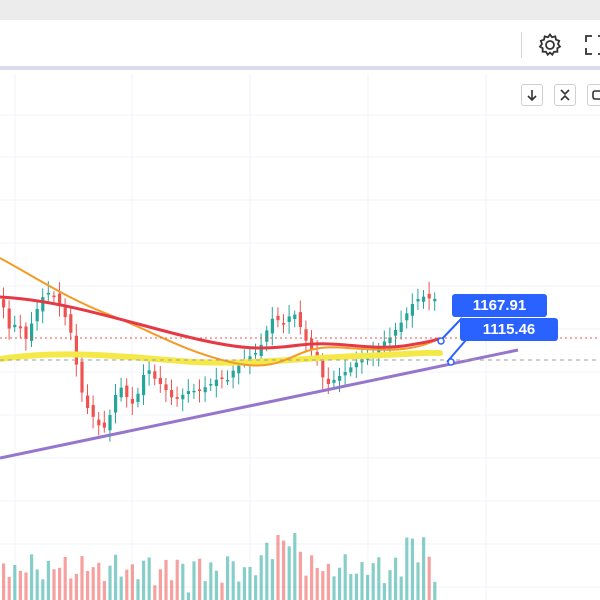  I want to click on moving-average-orange, so click(220, 312).